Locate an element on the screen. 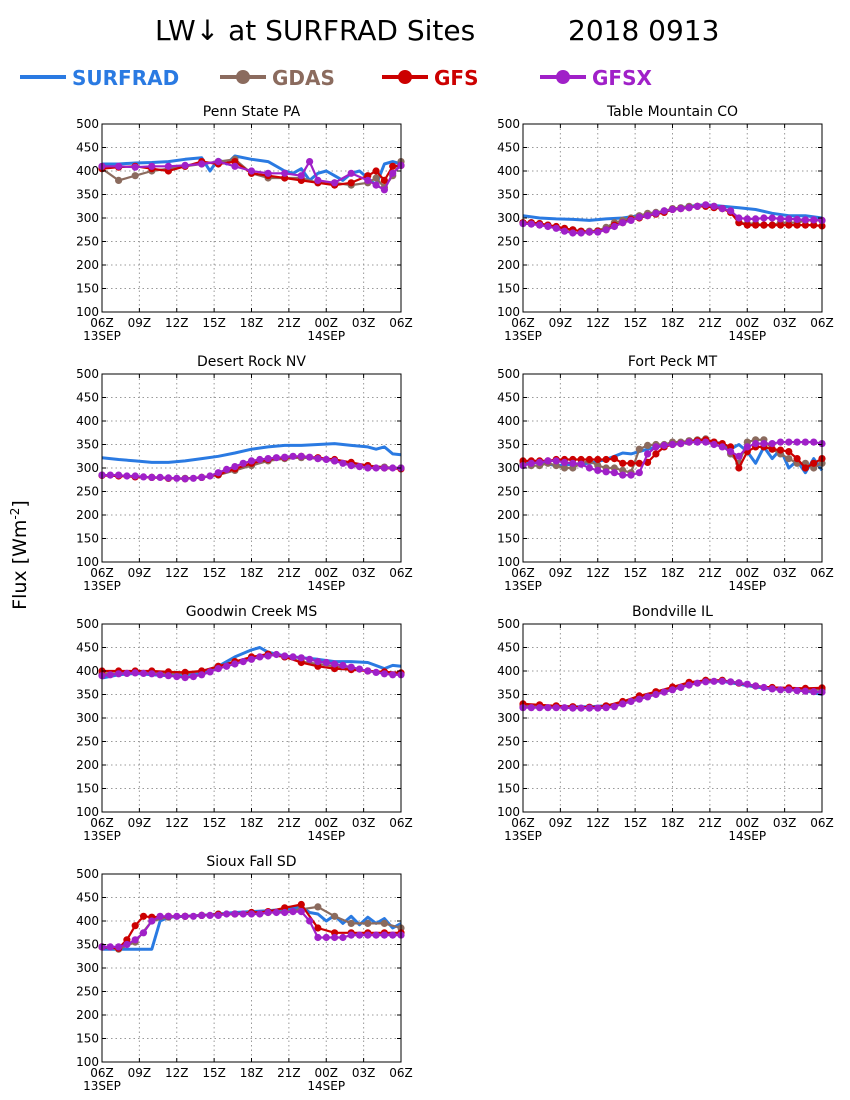 The width and height of the screenshot is (850, 1100). y-tick-label: 150 is located at coordinates (87, 539).